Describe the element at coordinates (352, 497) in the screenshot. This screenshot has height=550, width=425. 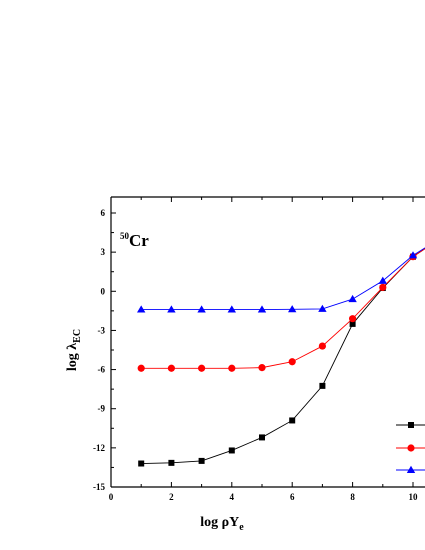
I see `x-tick-label: 8` at that location.